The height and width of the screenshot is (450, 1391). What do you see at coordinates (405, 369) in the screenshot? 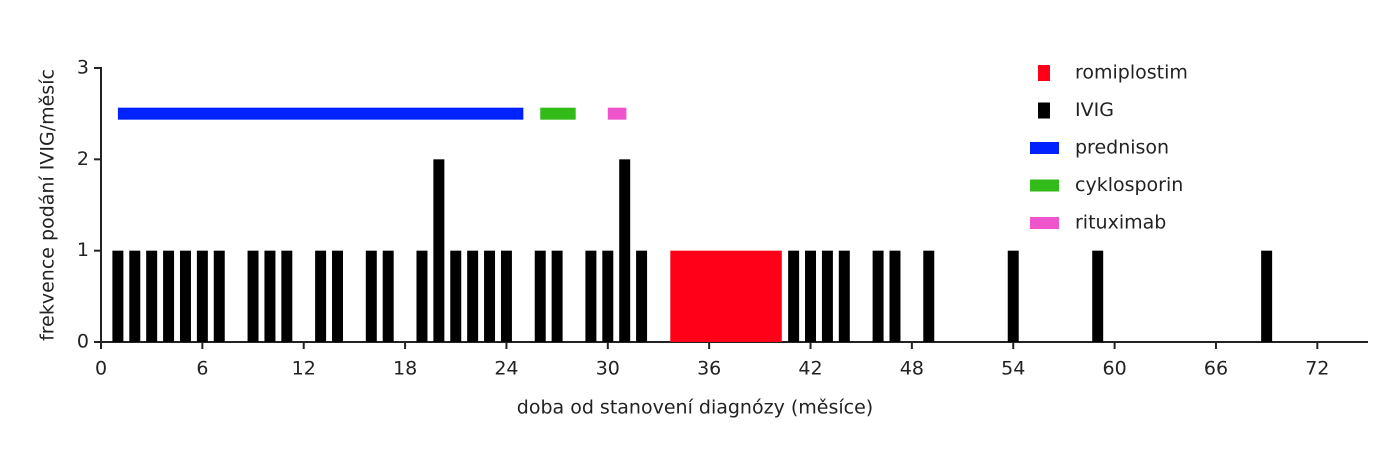
I see `x-tick-label: 18` at bounding box center [405, 369].